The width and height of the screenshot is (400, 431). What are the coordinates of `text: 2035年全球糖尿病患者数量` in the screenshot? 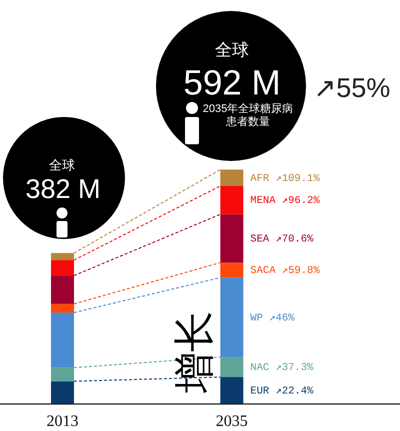 It's located at (248, 115).